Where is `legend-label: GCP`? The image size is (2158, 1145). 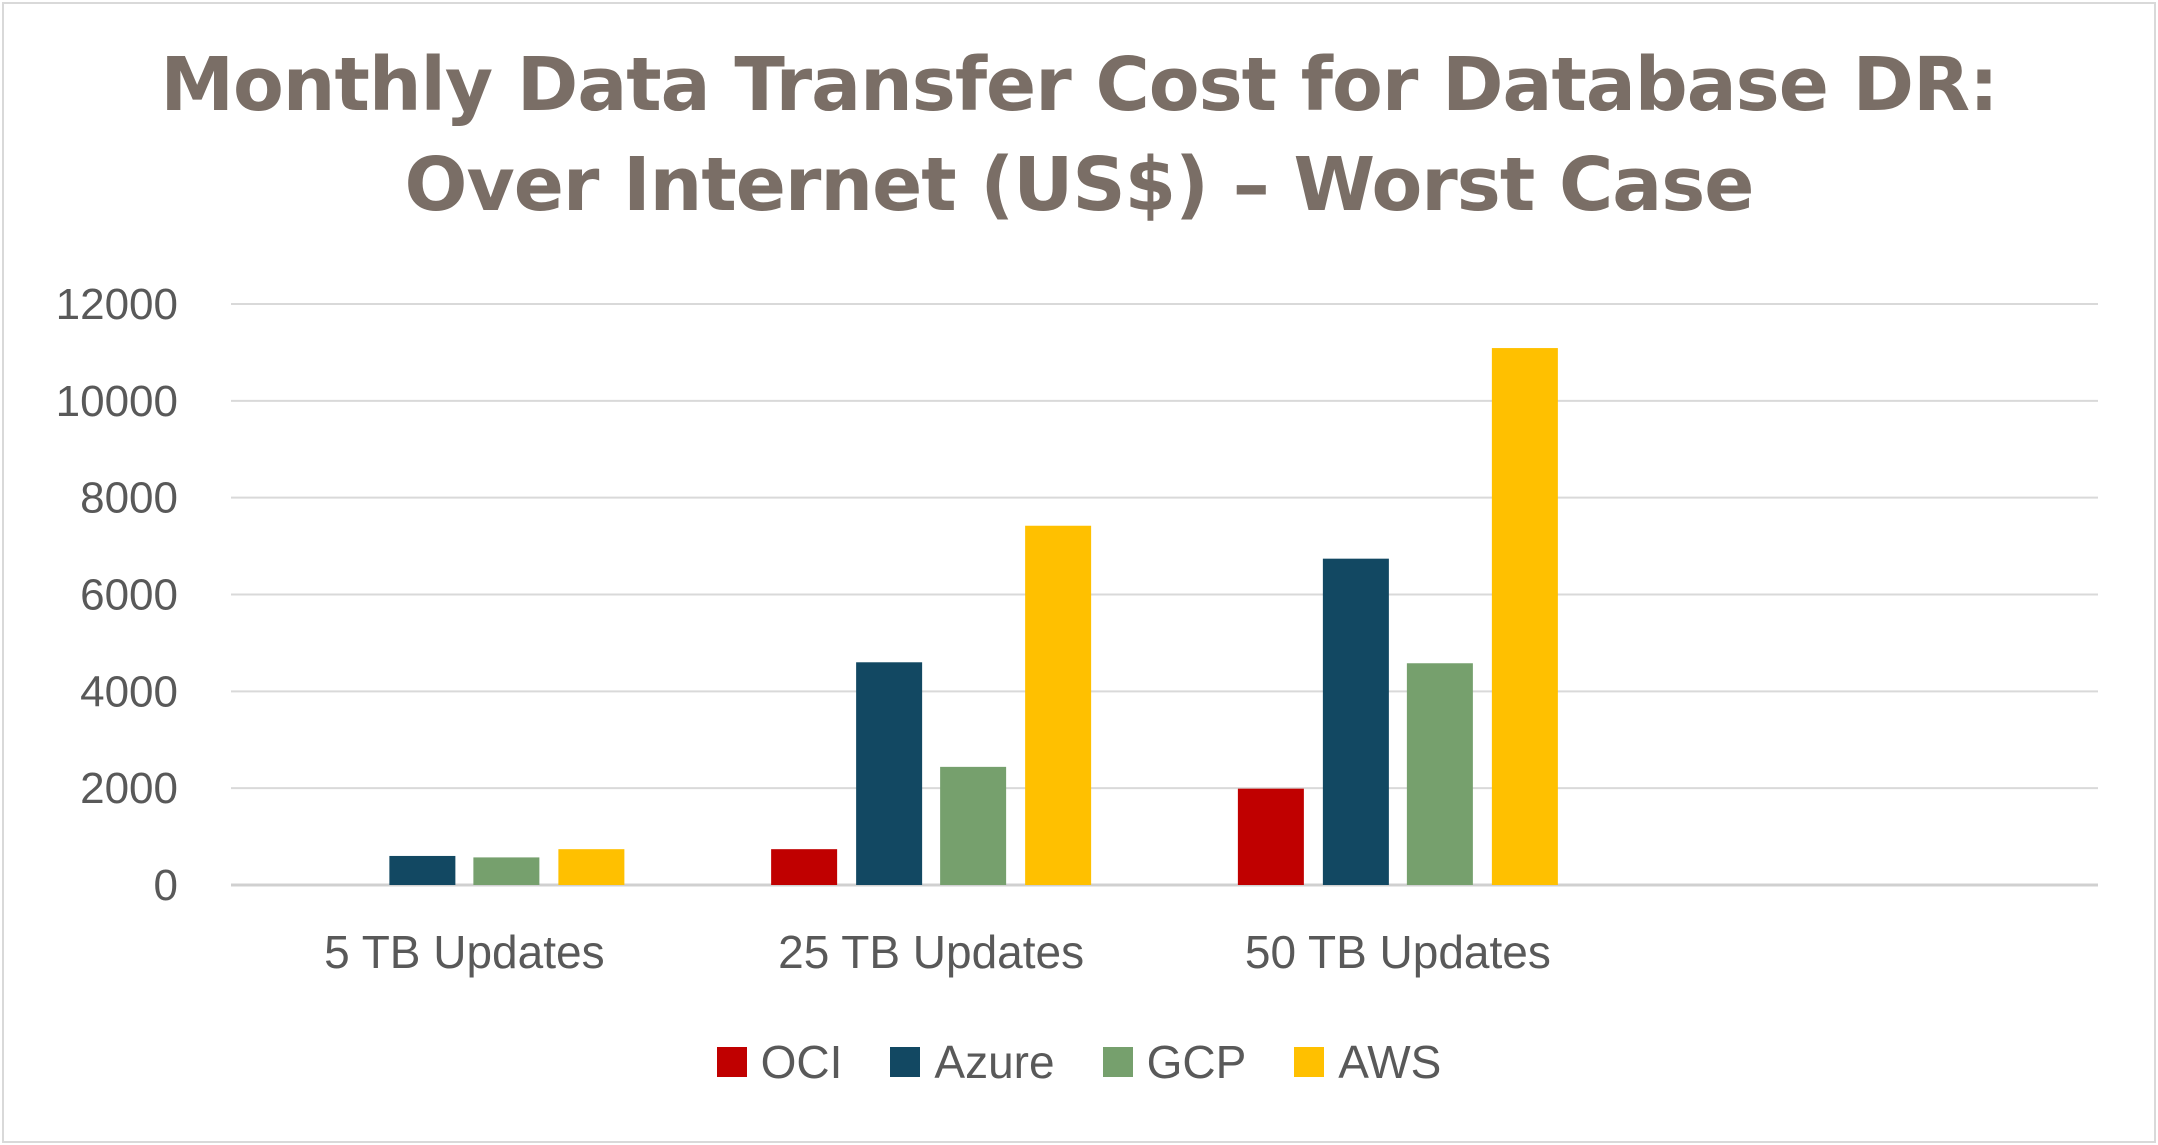
legend-label: GCP is located at coordinates (1196, 1062).